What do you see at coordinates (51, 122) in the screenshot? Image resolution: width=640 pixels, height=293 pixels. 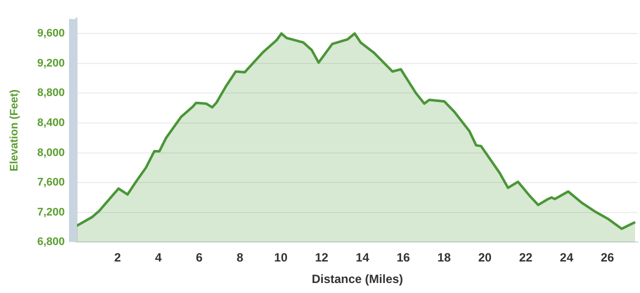 I see `y-tick-label: 8,400` at bounding box center [51, 122].